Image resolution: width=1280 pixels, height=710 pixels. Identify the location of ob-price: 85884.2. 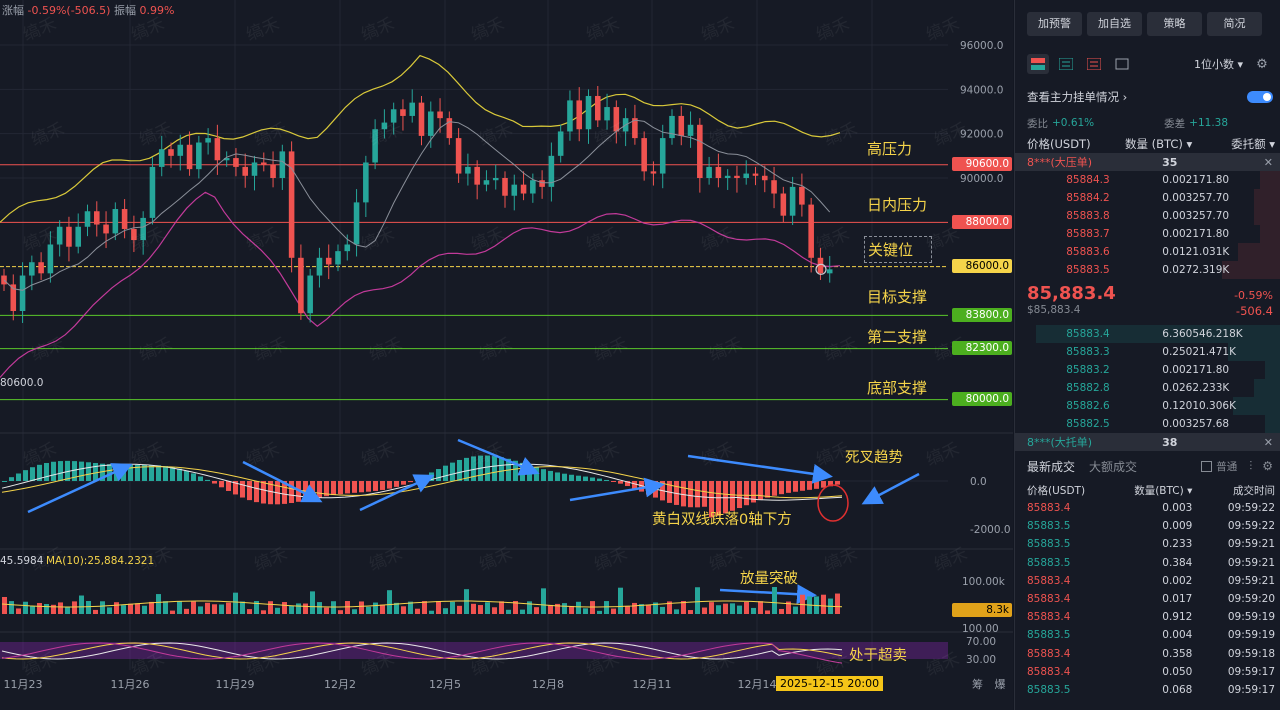
(1088, 198).